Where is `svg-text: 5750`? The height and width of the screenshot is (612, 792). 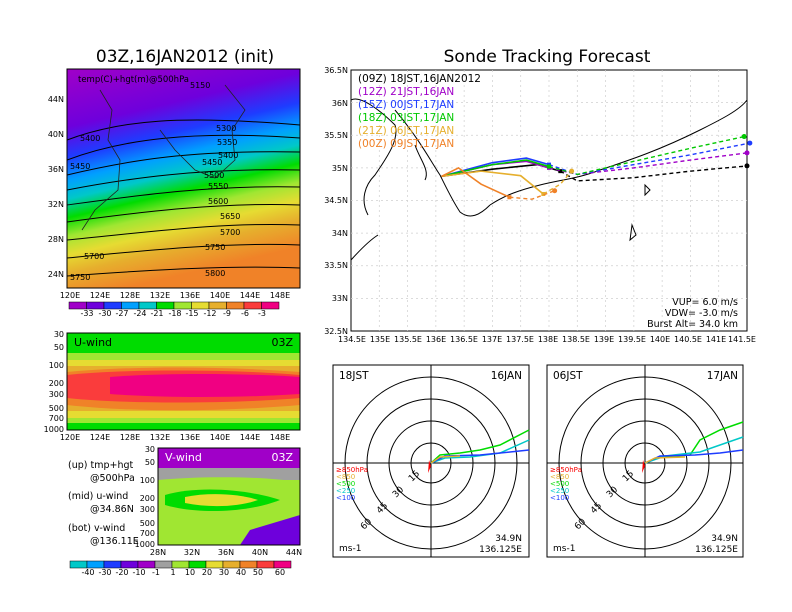 svg-text: 5750 is located at coordinates (80, 277).